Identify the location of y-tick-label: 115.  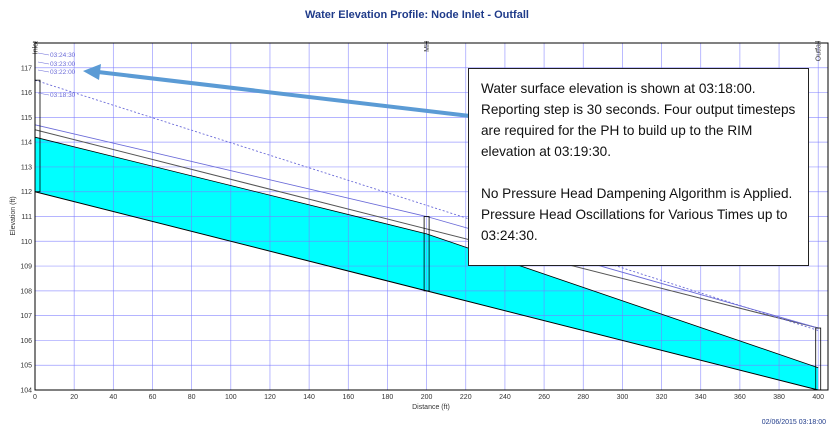
(26, 118).